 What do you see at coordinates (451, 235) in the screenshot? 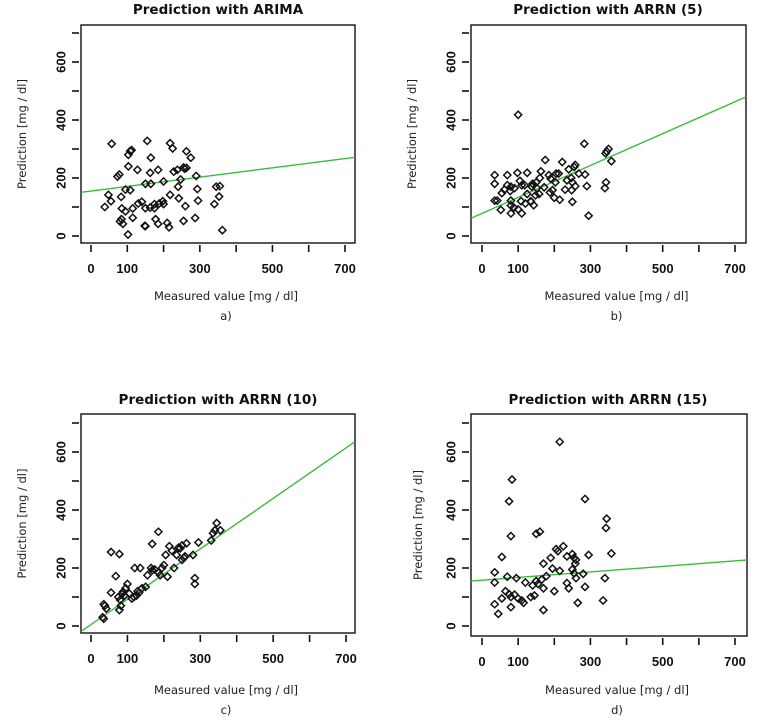
I see `y-tick-label: 0` at bounding box center [451, 235].